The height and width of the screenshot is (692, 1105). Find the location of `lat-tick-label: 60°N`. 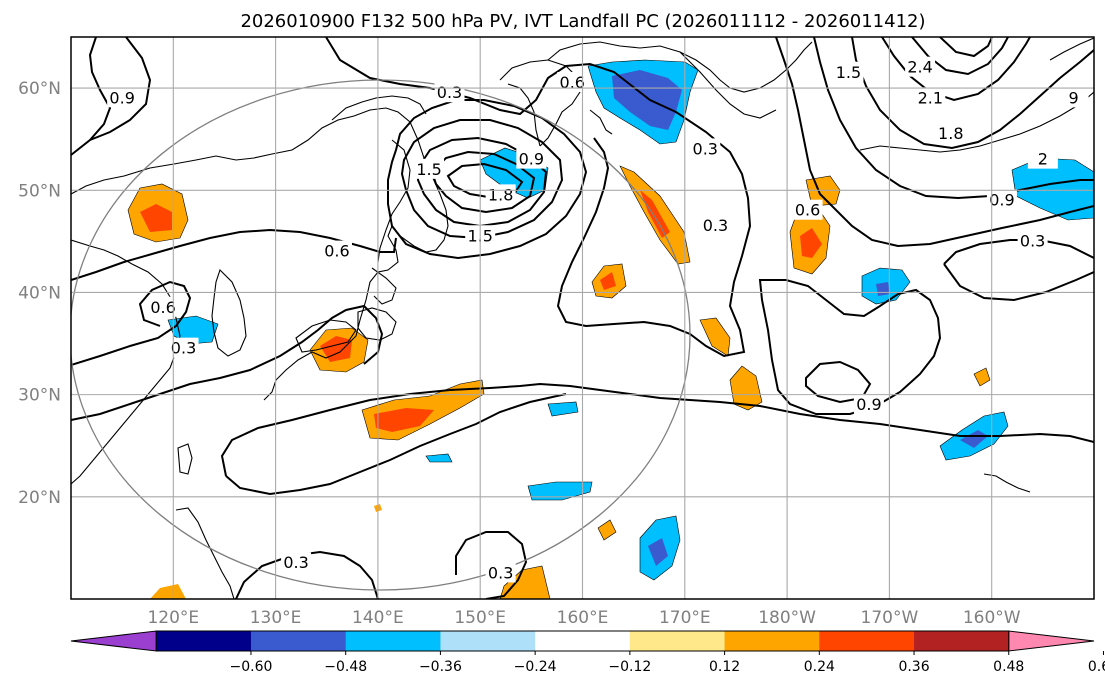

lat-tick-label: 60°N is located at coordinates (39, 89).